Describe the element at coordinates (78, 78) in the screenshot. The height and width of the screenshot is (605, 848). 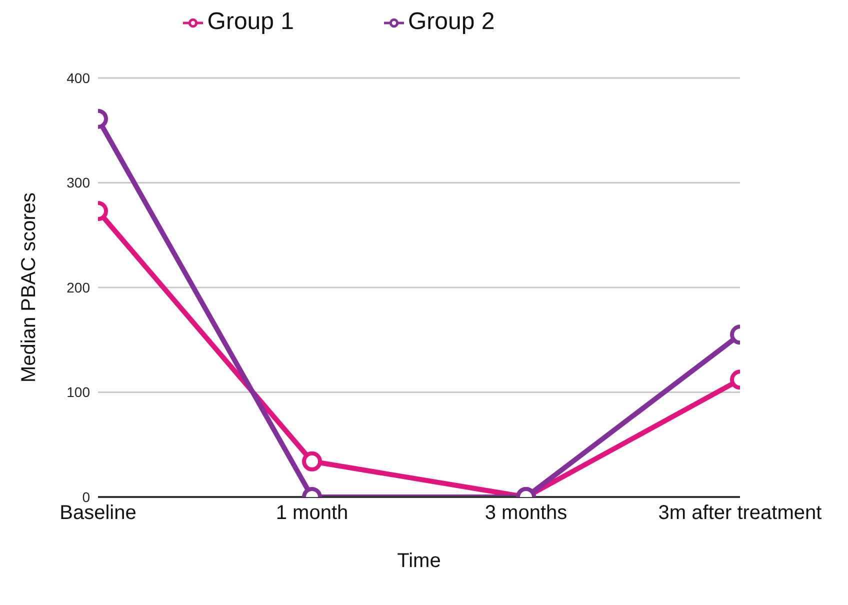
I see `y-tick-label: 400` at that location.